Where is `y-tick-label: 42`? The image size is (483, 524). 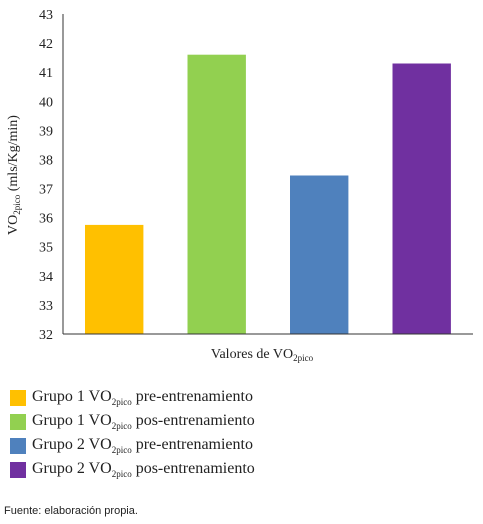
y-tick-label: 42 is located at coordinates (46, 44).